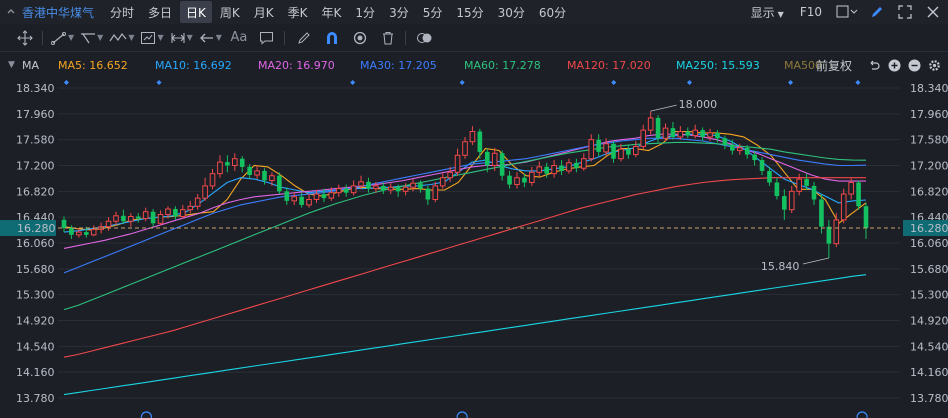 This screenshot has width=948, height=418. Describe the element at coordinates (284, 37) in the screenshot. I see `toolbar-divider` at that location.